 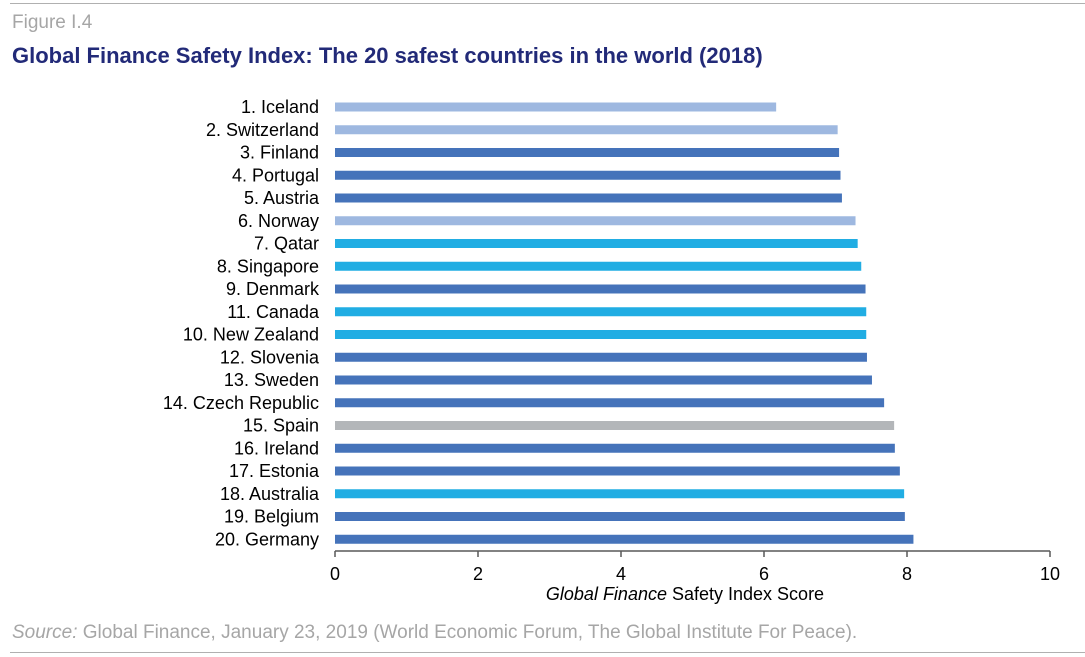 I want to click on category-label: 15. Spain, so click(x=281, y=426).